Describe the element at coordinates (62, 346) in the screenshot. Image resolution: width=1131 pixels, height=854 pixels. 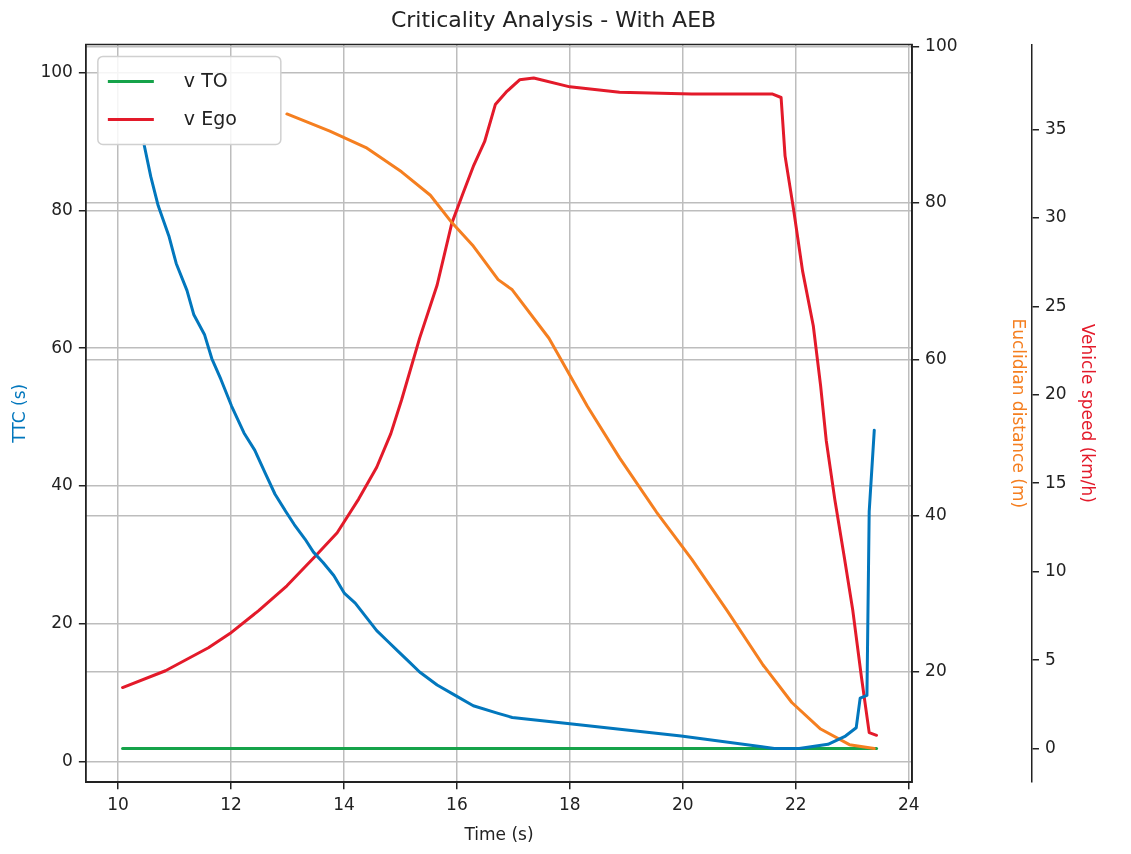
I see `y-tick-label: 60` at that location.